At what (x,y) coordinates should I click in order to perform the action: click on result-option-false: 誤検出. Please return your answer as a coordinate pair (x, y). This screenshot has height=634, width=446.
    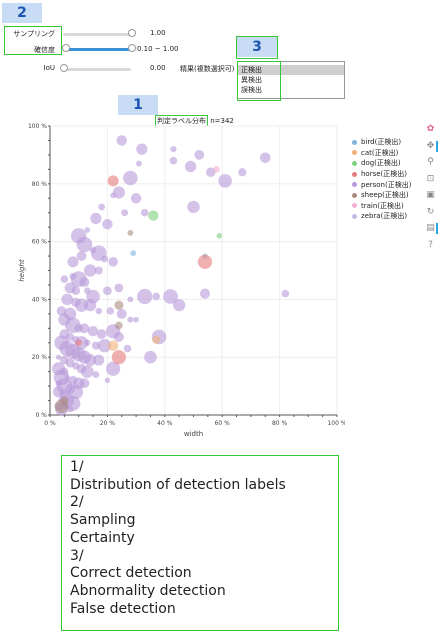
    Looking at the image, I should click on (251, 90).